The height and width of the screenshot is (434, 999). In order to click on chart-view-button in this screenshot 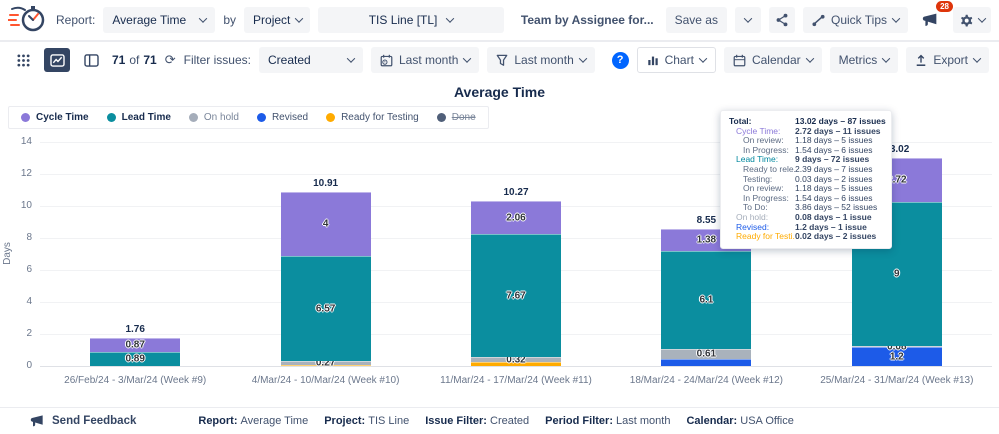, I will do `click(57, 60)`.